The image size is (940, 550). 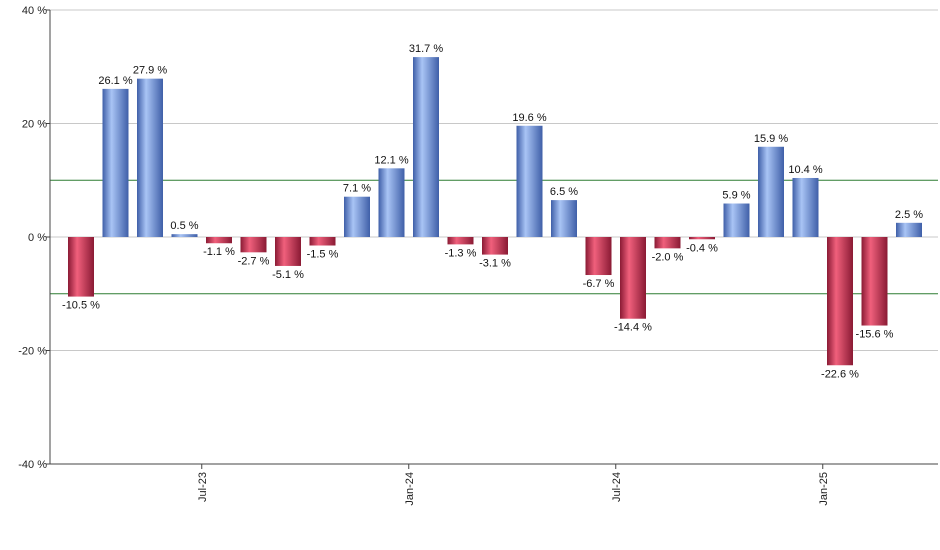 What do you see at coordinates (617, 487) in the screenshot?
I see `x-tick-label: Jul-24` at bounding box center [617, 487].